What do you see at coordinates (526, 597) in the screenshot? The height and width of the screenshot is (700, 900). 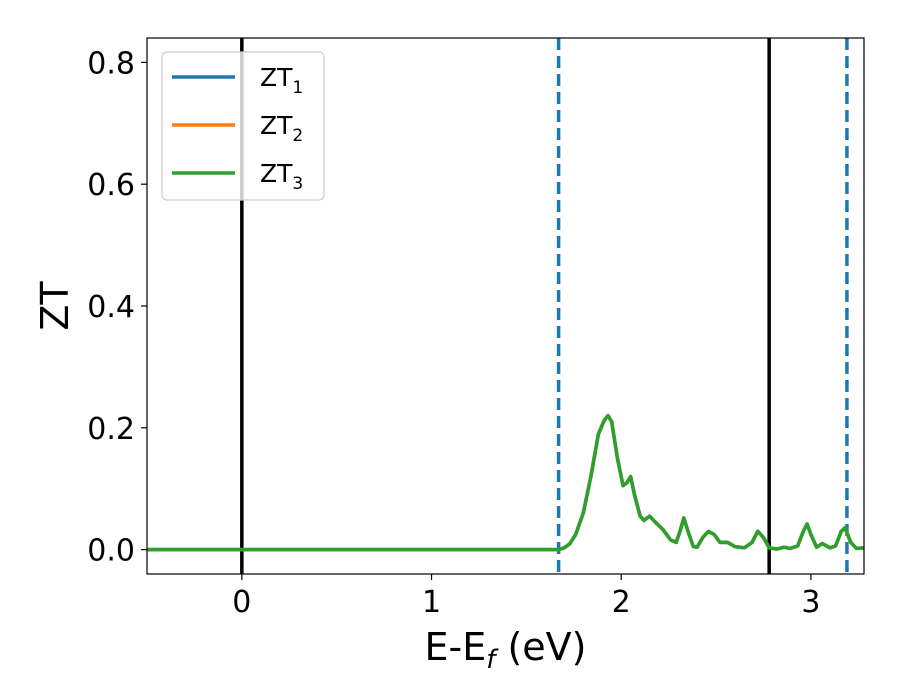 I see `x-axis: 0 1 2 3` at bounding box center [526, 597].